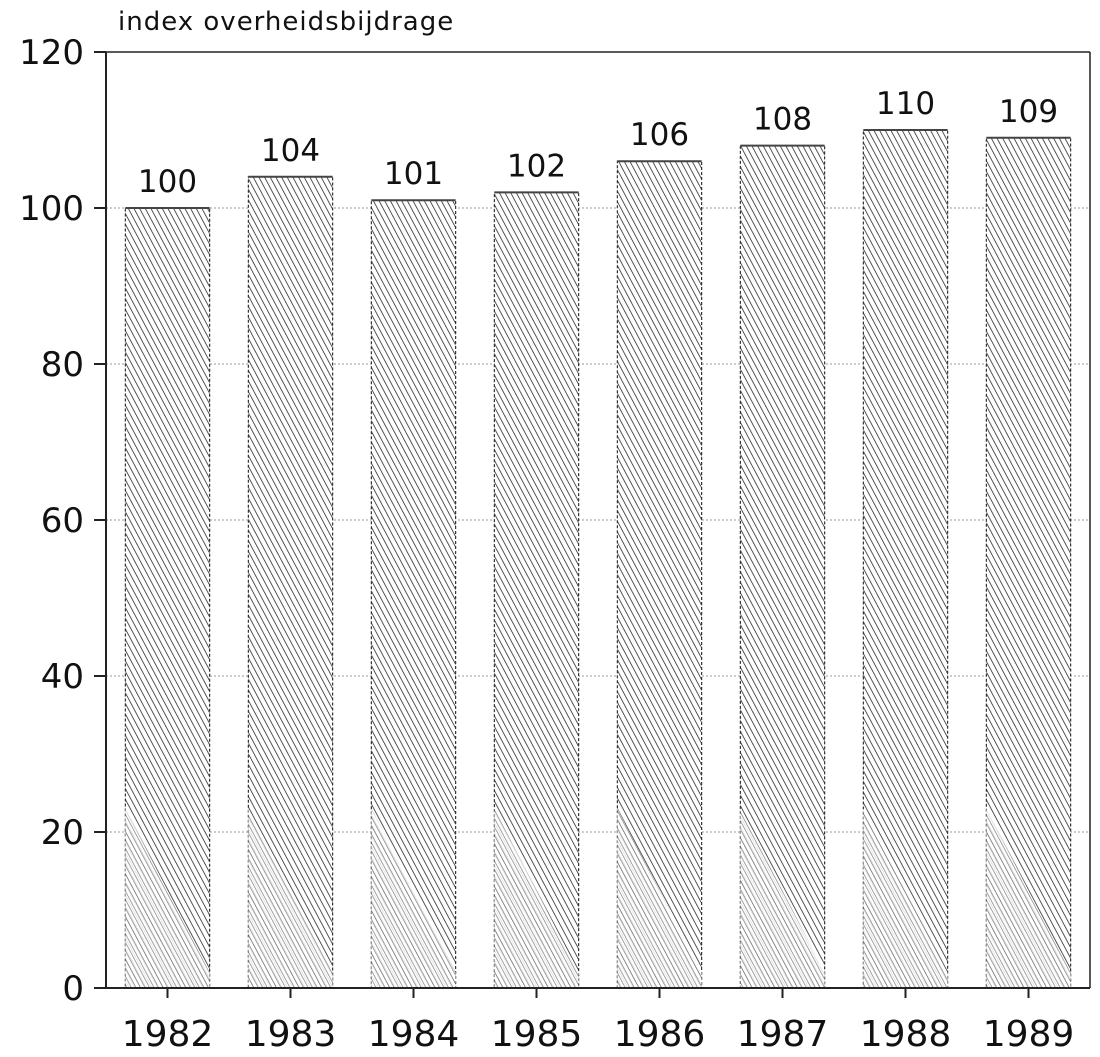 The width and height of the screenshot is (1100, 1057). What do you see at coordinates (906, 1034) in the screenshot?
I see `x-tick-label-1988: 1988` at bounding box center [906, 1034].